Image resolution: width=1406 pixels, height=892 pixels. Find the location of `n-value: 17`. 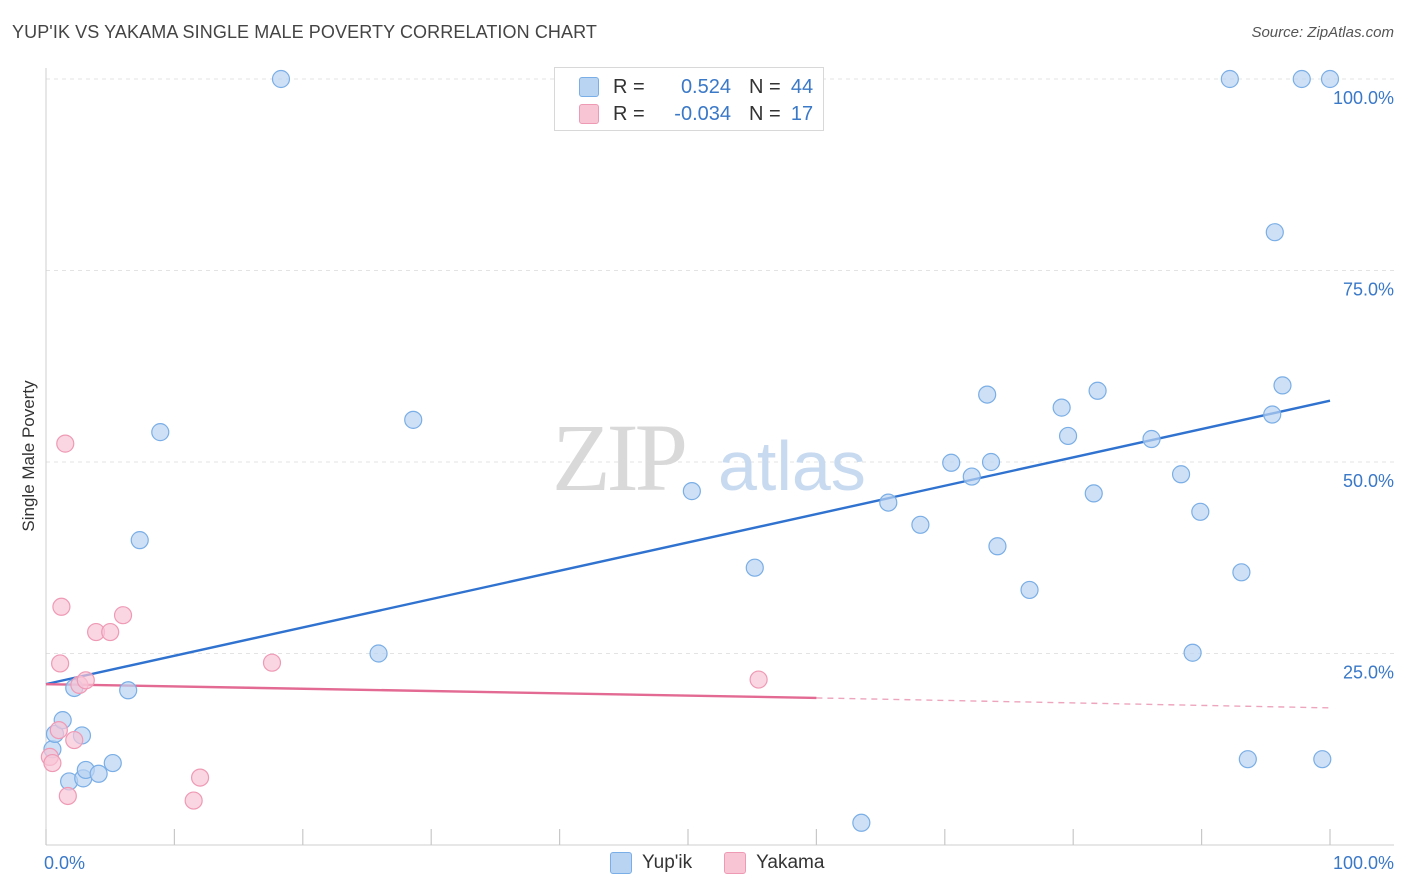

n-value: 17 is located at coordinates (802, 113).